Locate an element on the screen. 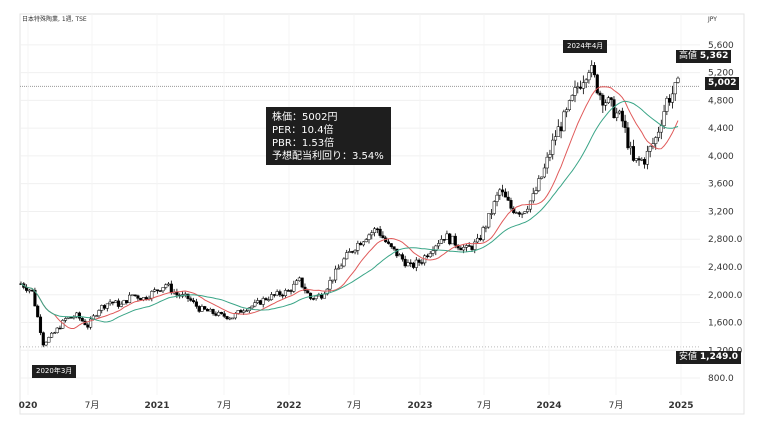 This screenshot has height=432, width=768. high-price-label: 高値 is located at coordinates (688, 56).